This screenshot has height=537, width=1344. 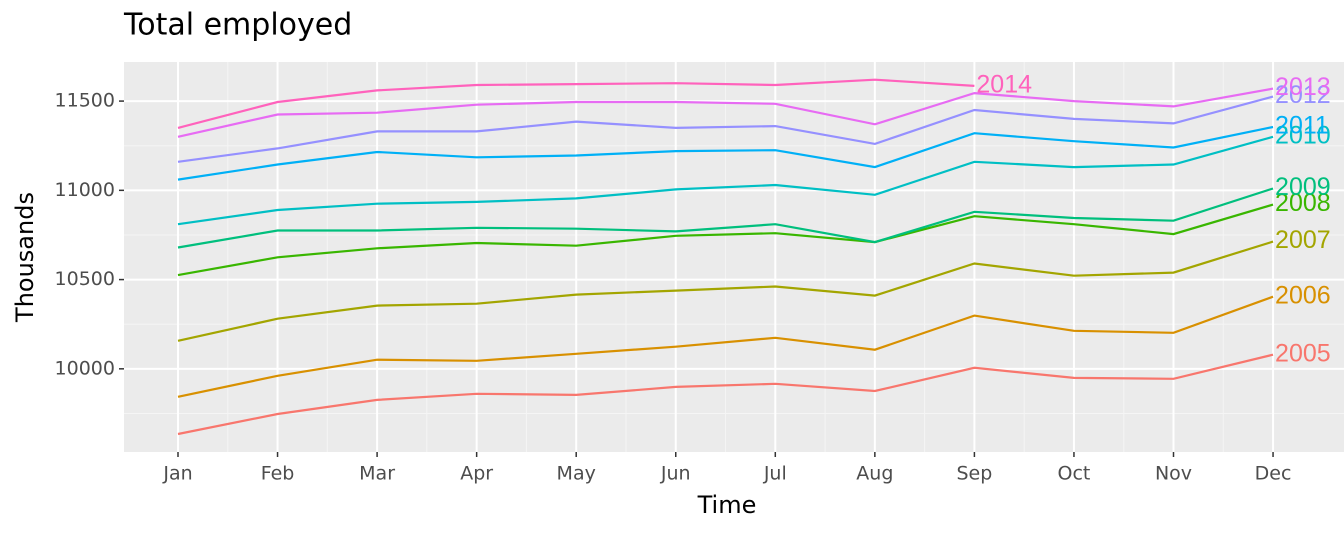 I want to click on series-label: 2005, so click(x=1303, y=353).